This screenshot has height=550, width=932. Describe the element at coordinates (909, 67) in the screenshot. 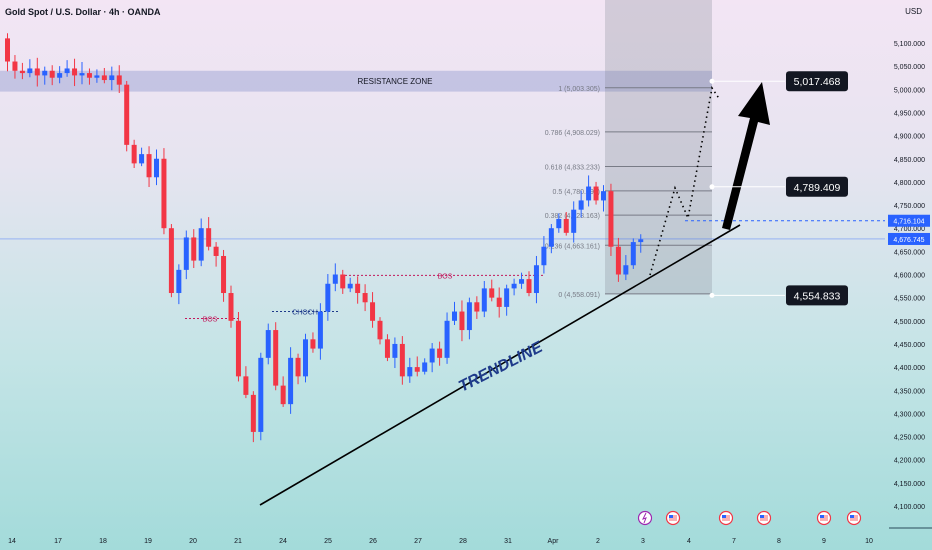

I see `y-tick-label: 5,050.000` at that location.